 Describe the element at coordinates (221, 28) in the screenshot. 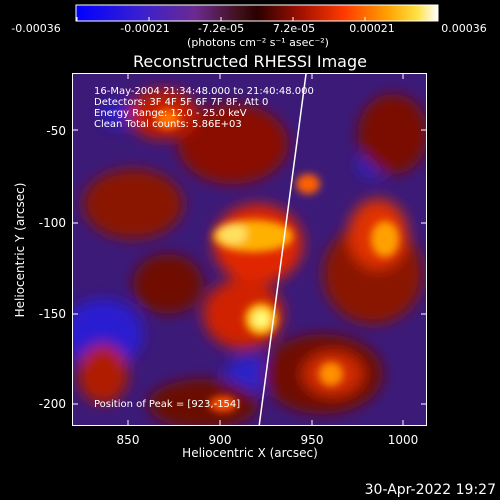

I see `colorbar-tick-label: -7.2e-05` at that location.